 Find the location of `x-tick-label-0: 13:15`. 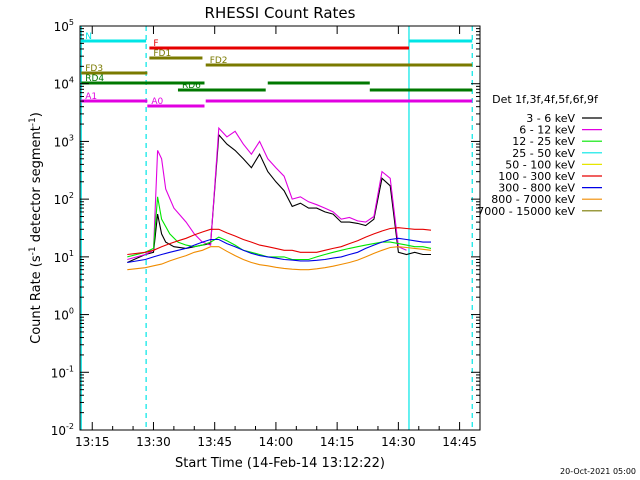

x-tick-label-0: 13:15 is located at coordinates (92, 442).